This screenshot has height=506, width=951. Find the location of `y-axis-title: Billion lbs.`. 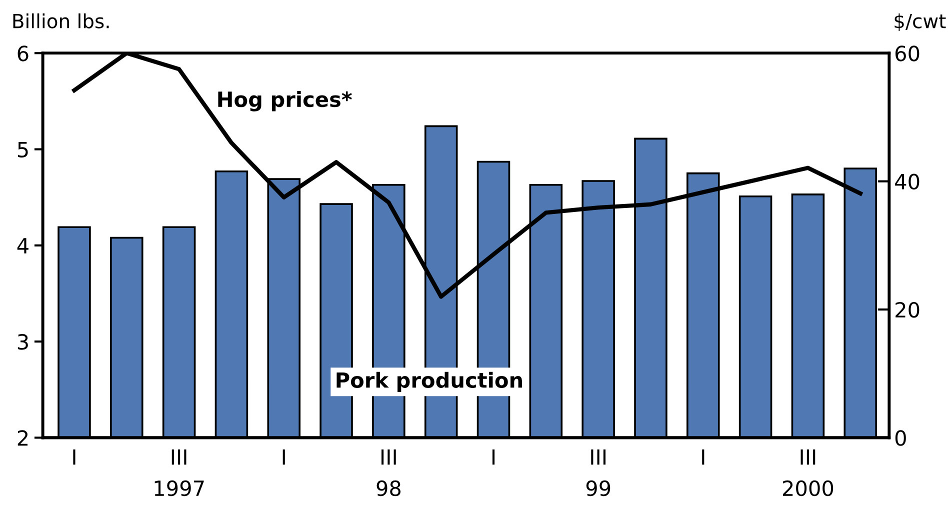

y-axis-title: Billion lbs. is located at coordinates (61, 20).